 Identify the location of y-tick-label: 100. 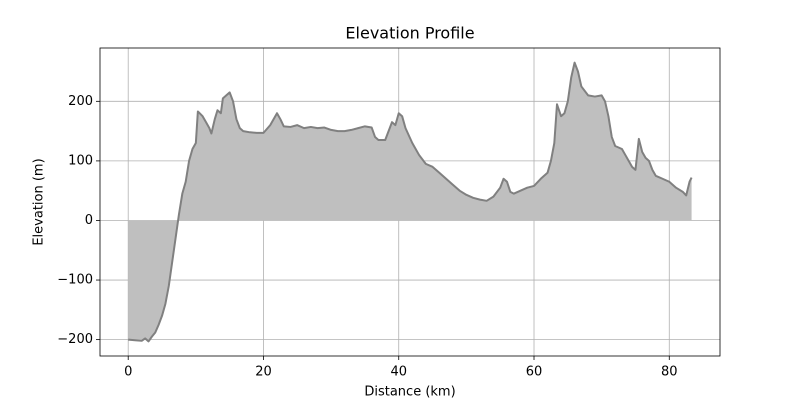
(80, 160).